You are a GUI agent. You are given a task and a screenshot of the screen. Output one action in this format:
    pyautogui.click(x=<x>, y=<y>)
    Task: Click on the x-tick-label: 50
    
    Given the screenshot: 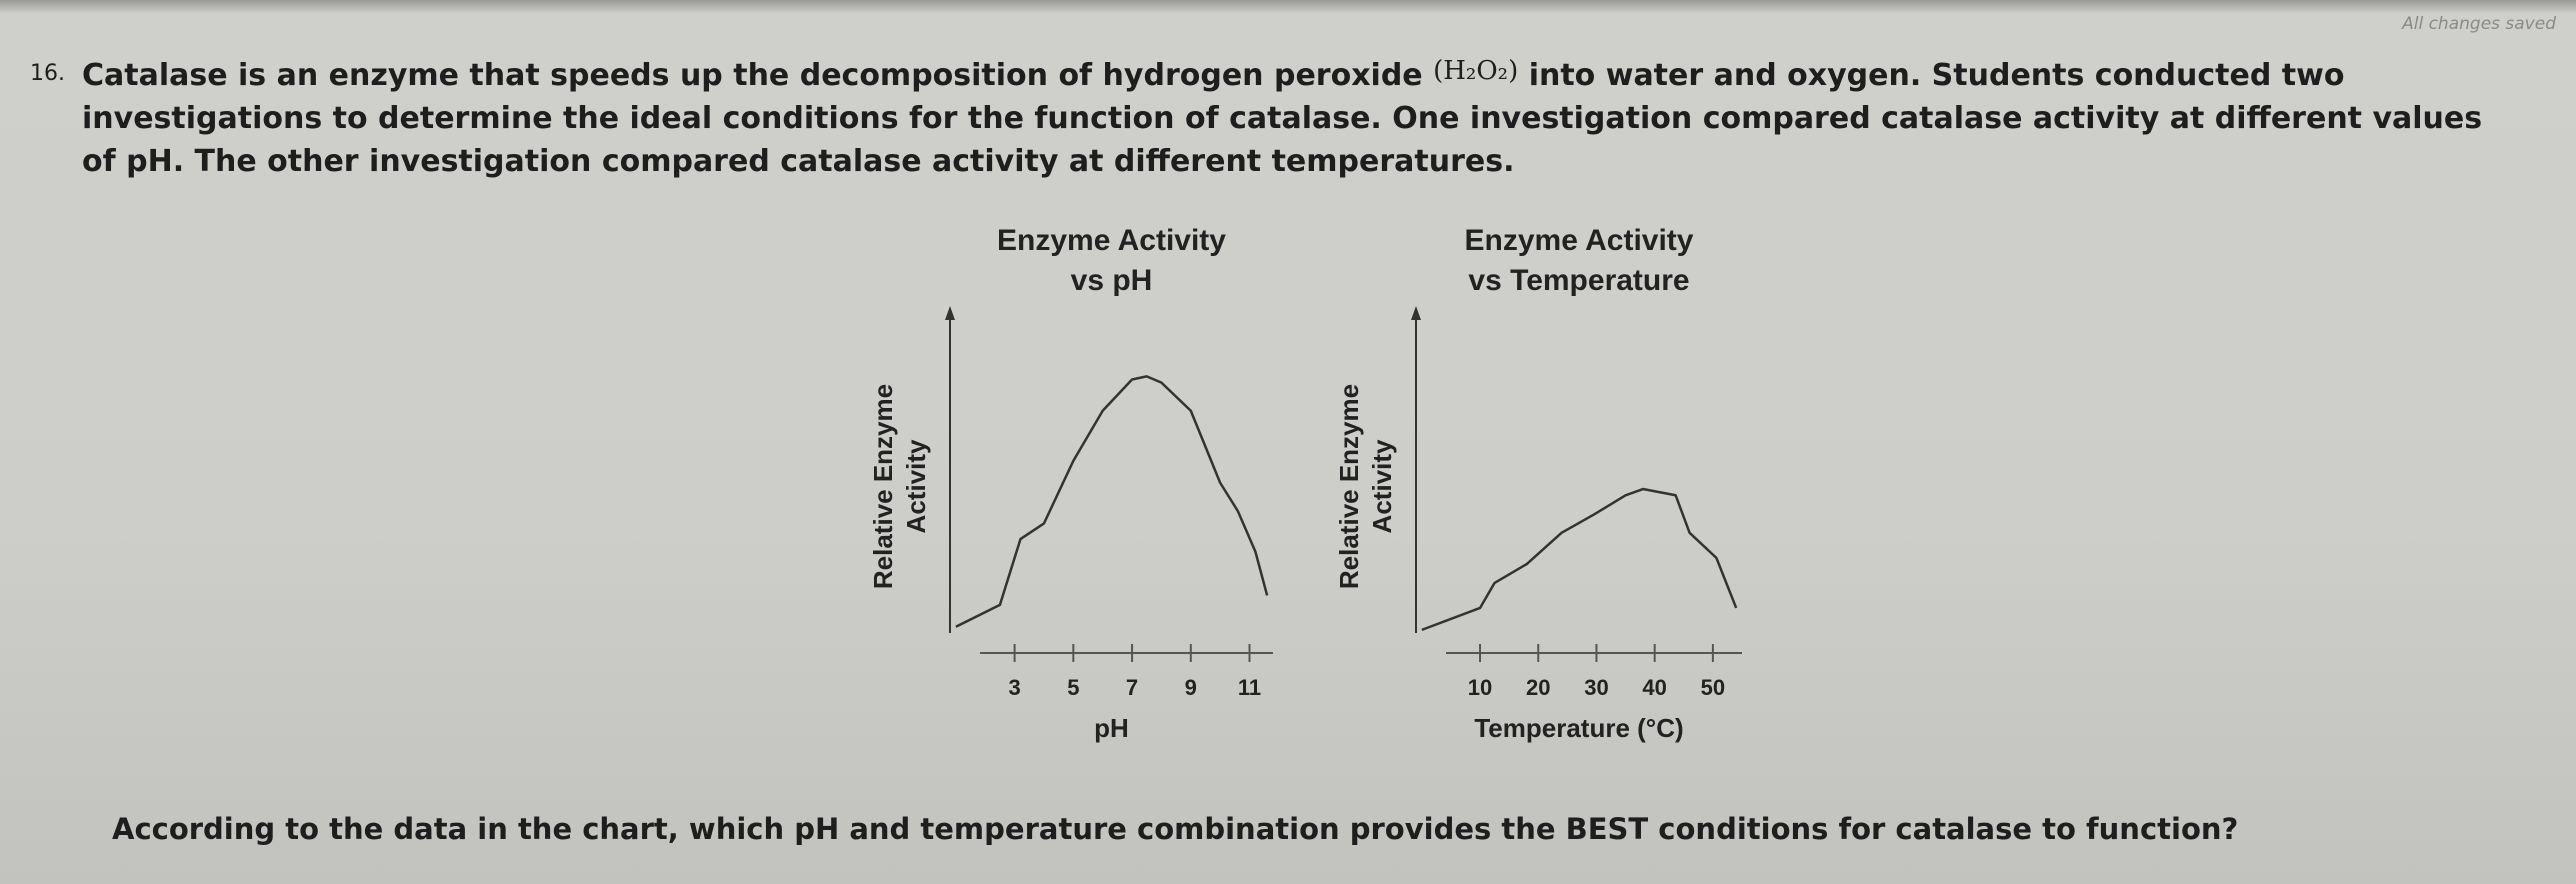 What is the action you would take?
    pyautogui.click(x=1713, y=687)
    